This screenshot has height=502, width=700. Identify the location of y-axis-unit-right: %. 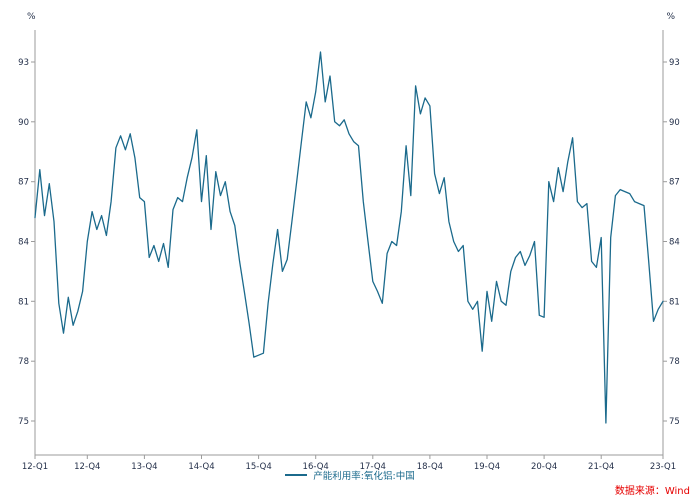
(670, 17).